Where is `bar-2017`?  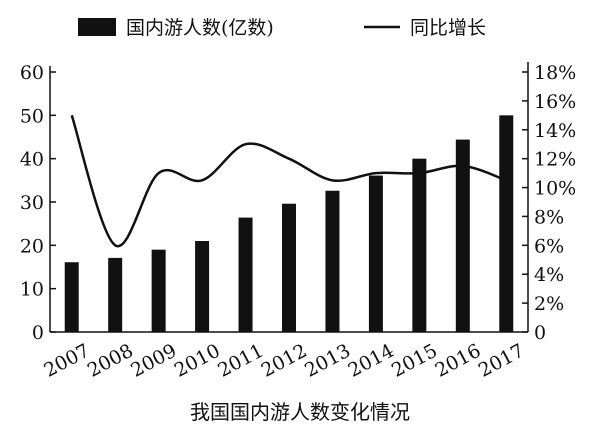 bar-2017 is located at coordinates (506, 223).